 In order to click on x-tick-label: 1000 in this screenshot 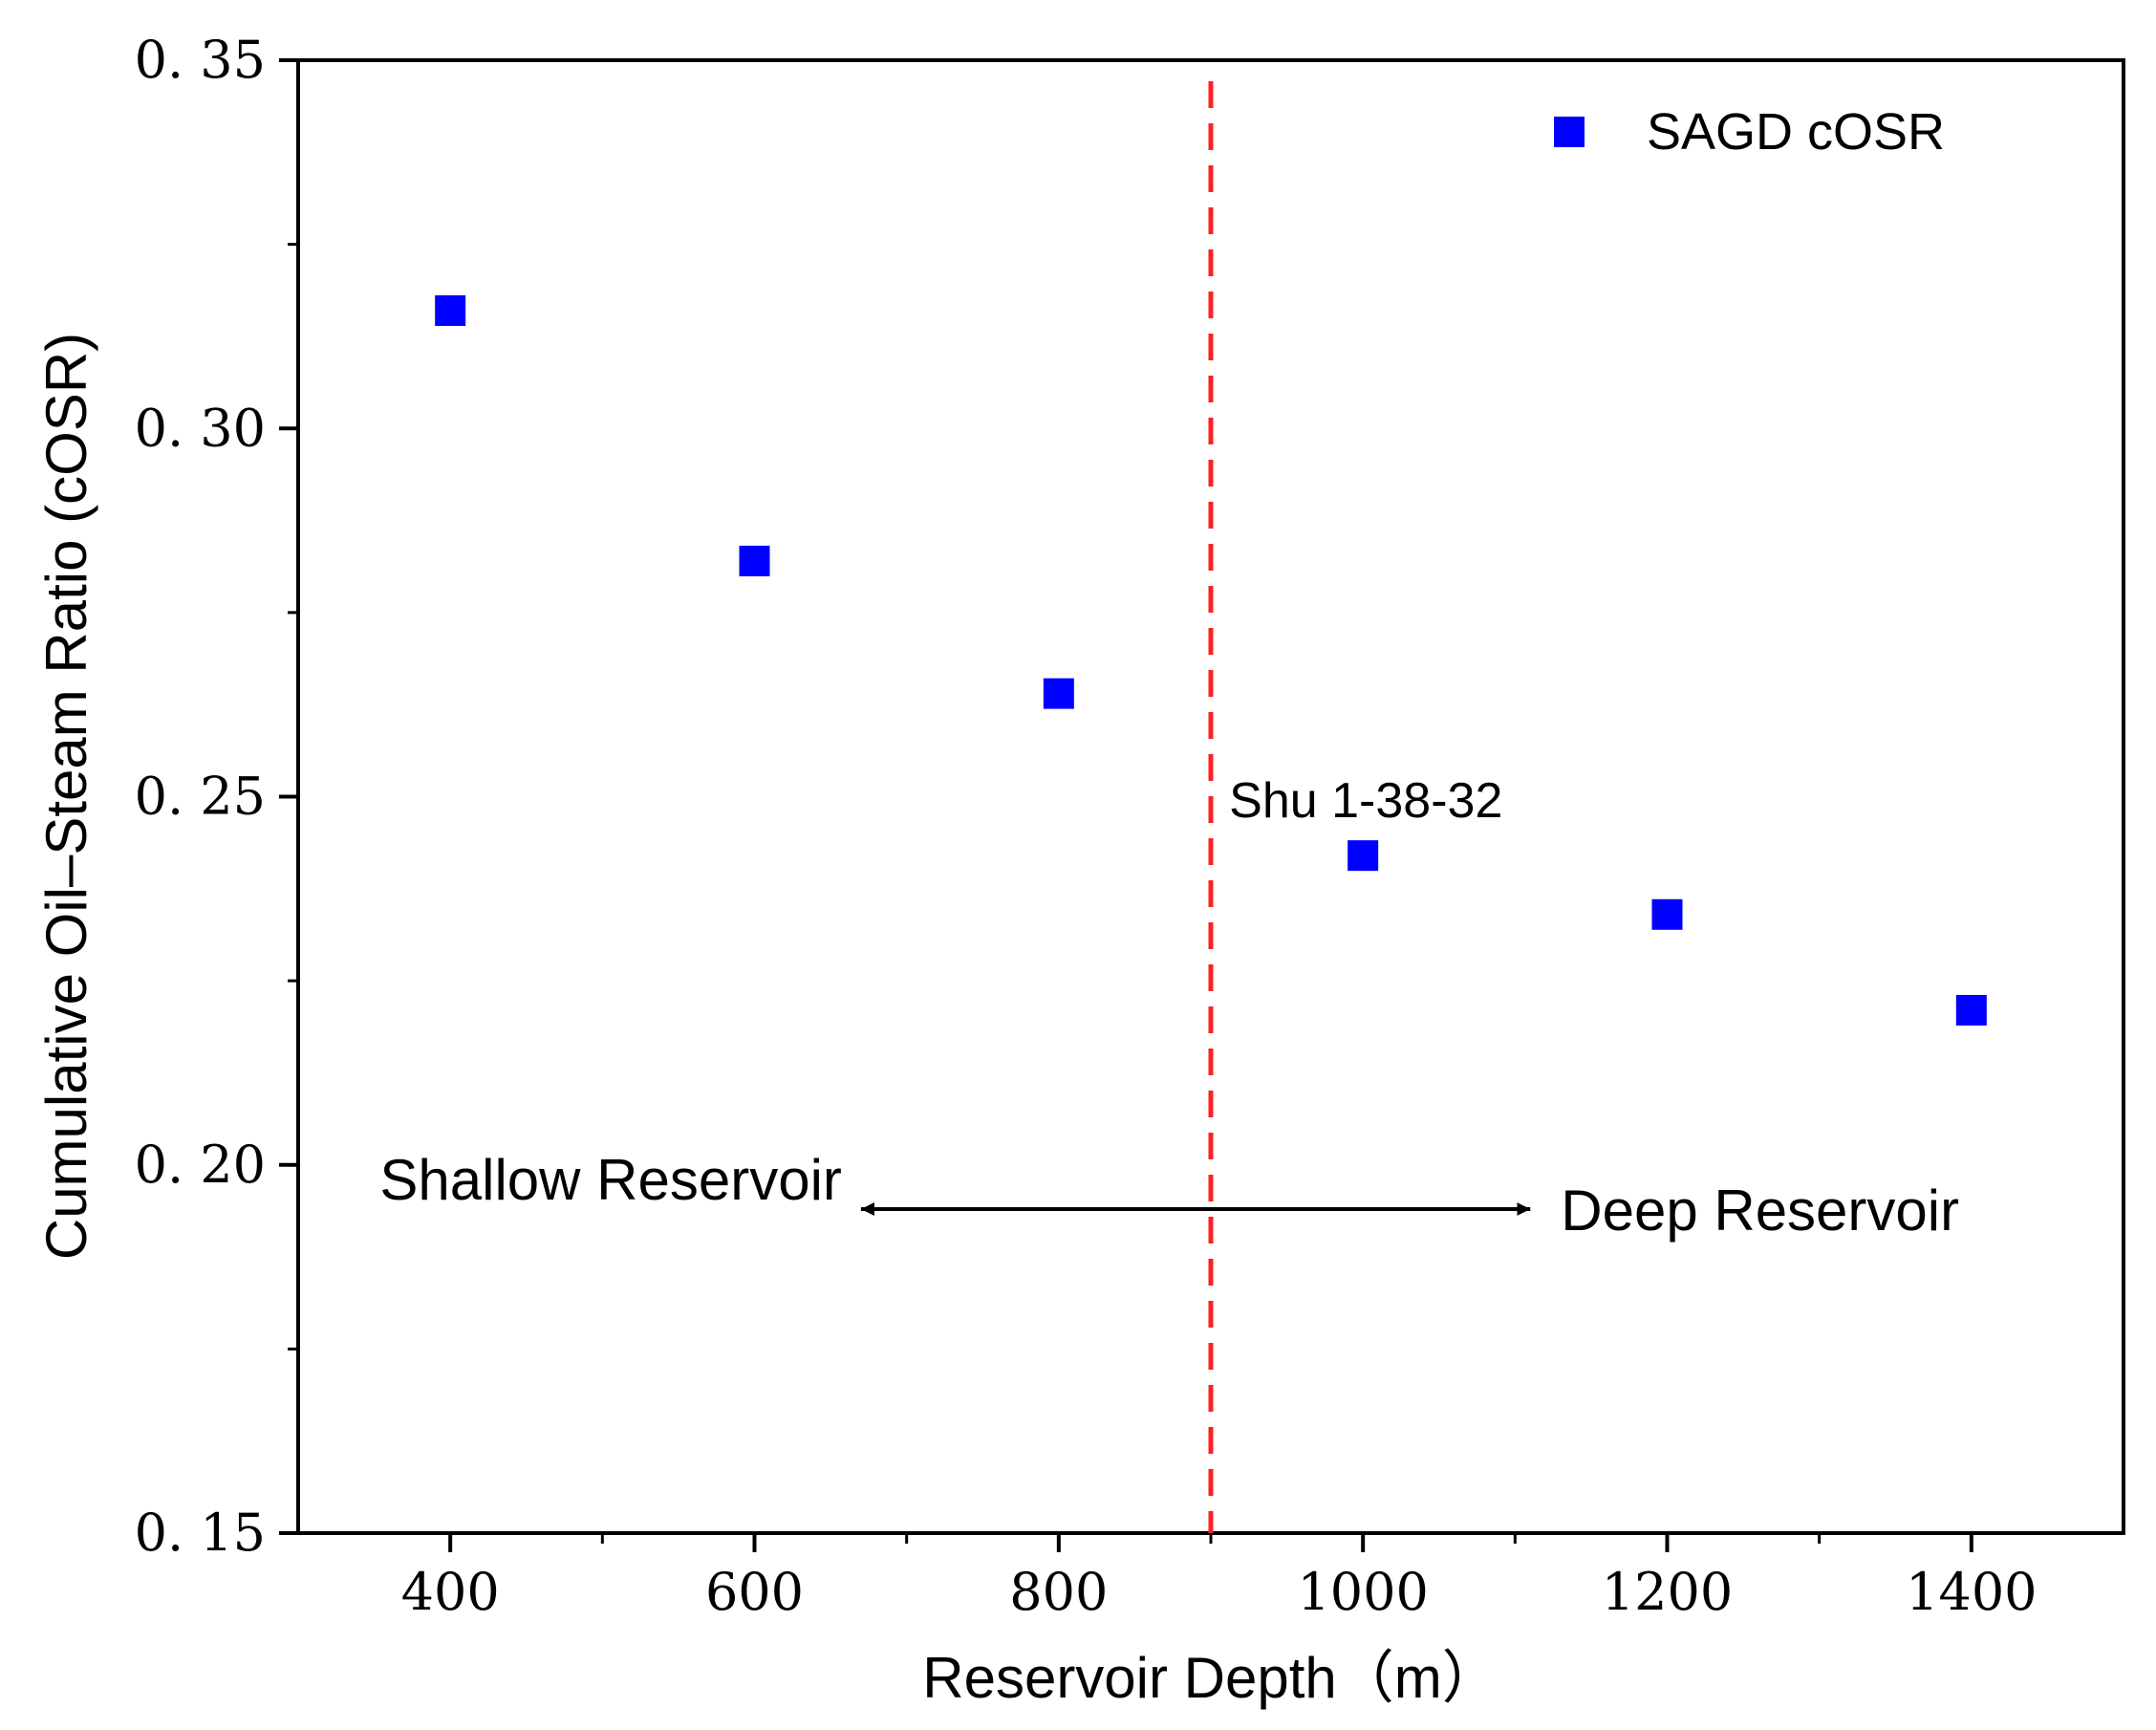, I will do `click(1362, 1592)`.